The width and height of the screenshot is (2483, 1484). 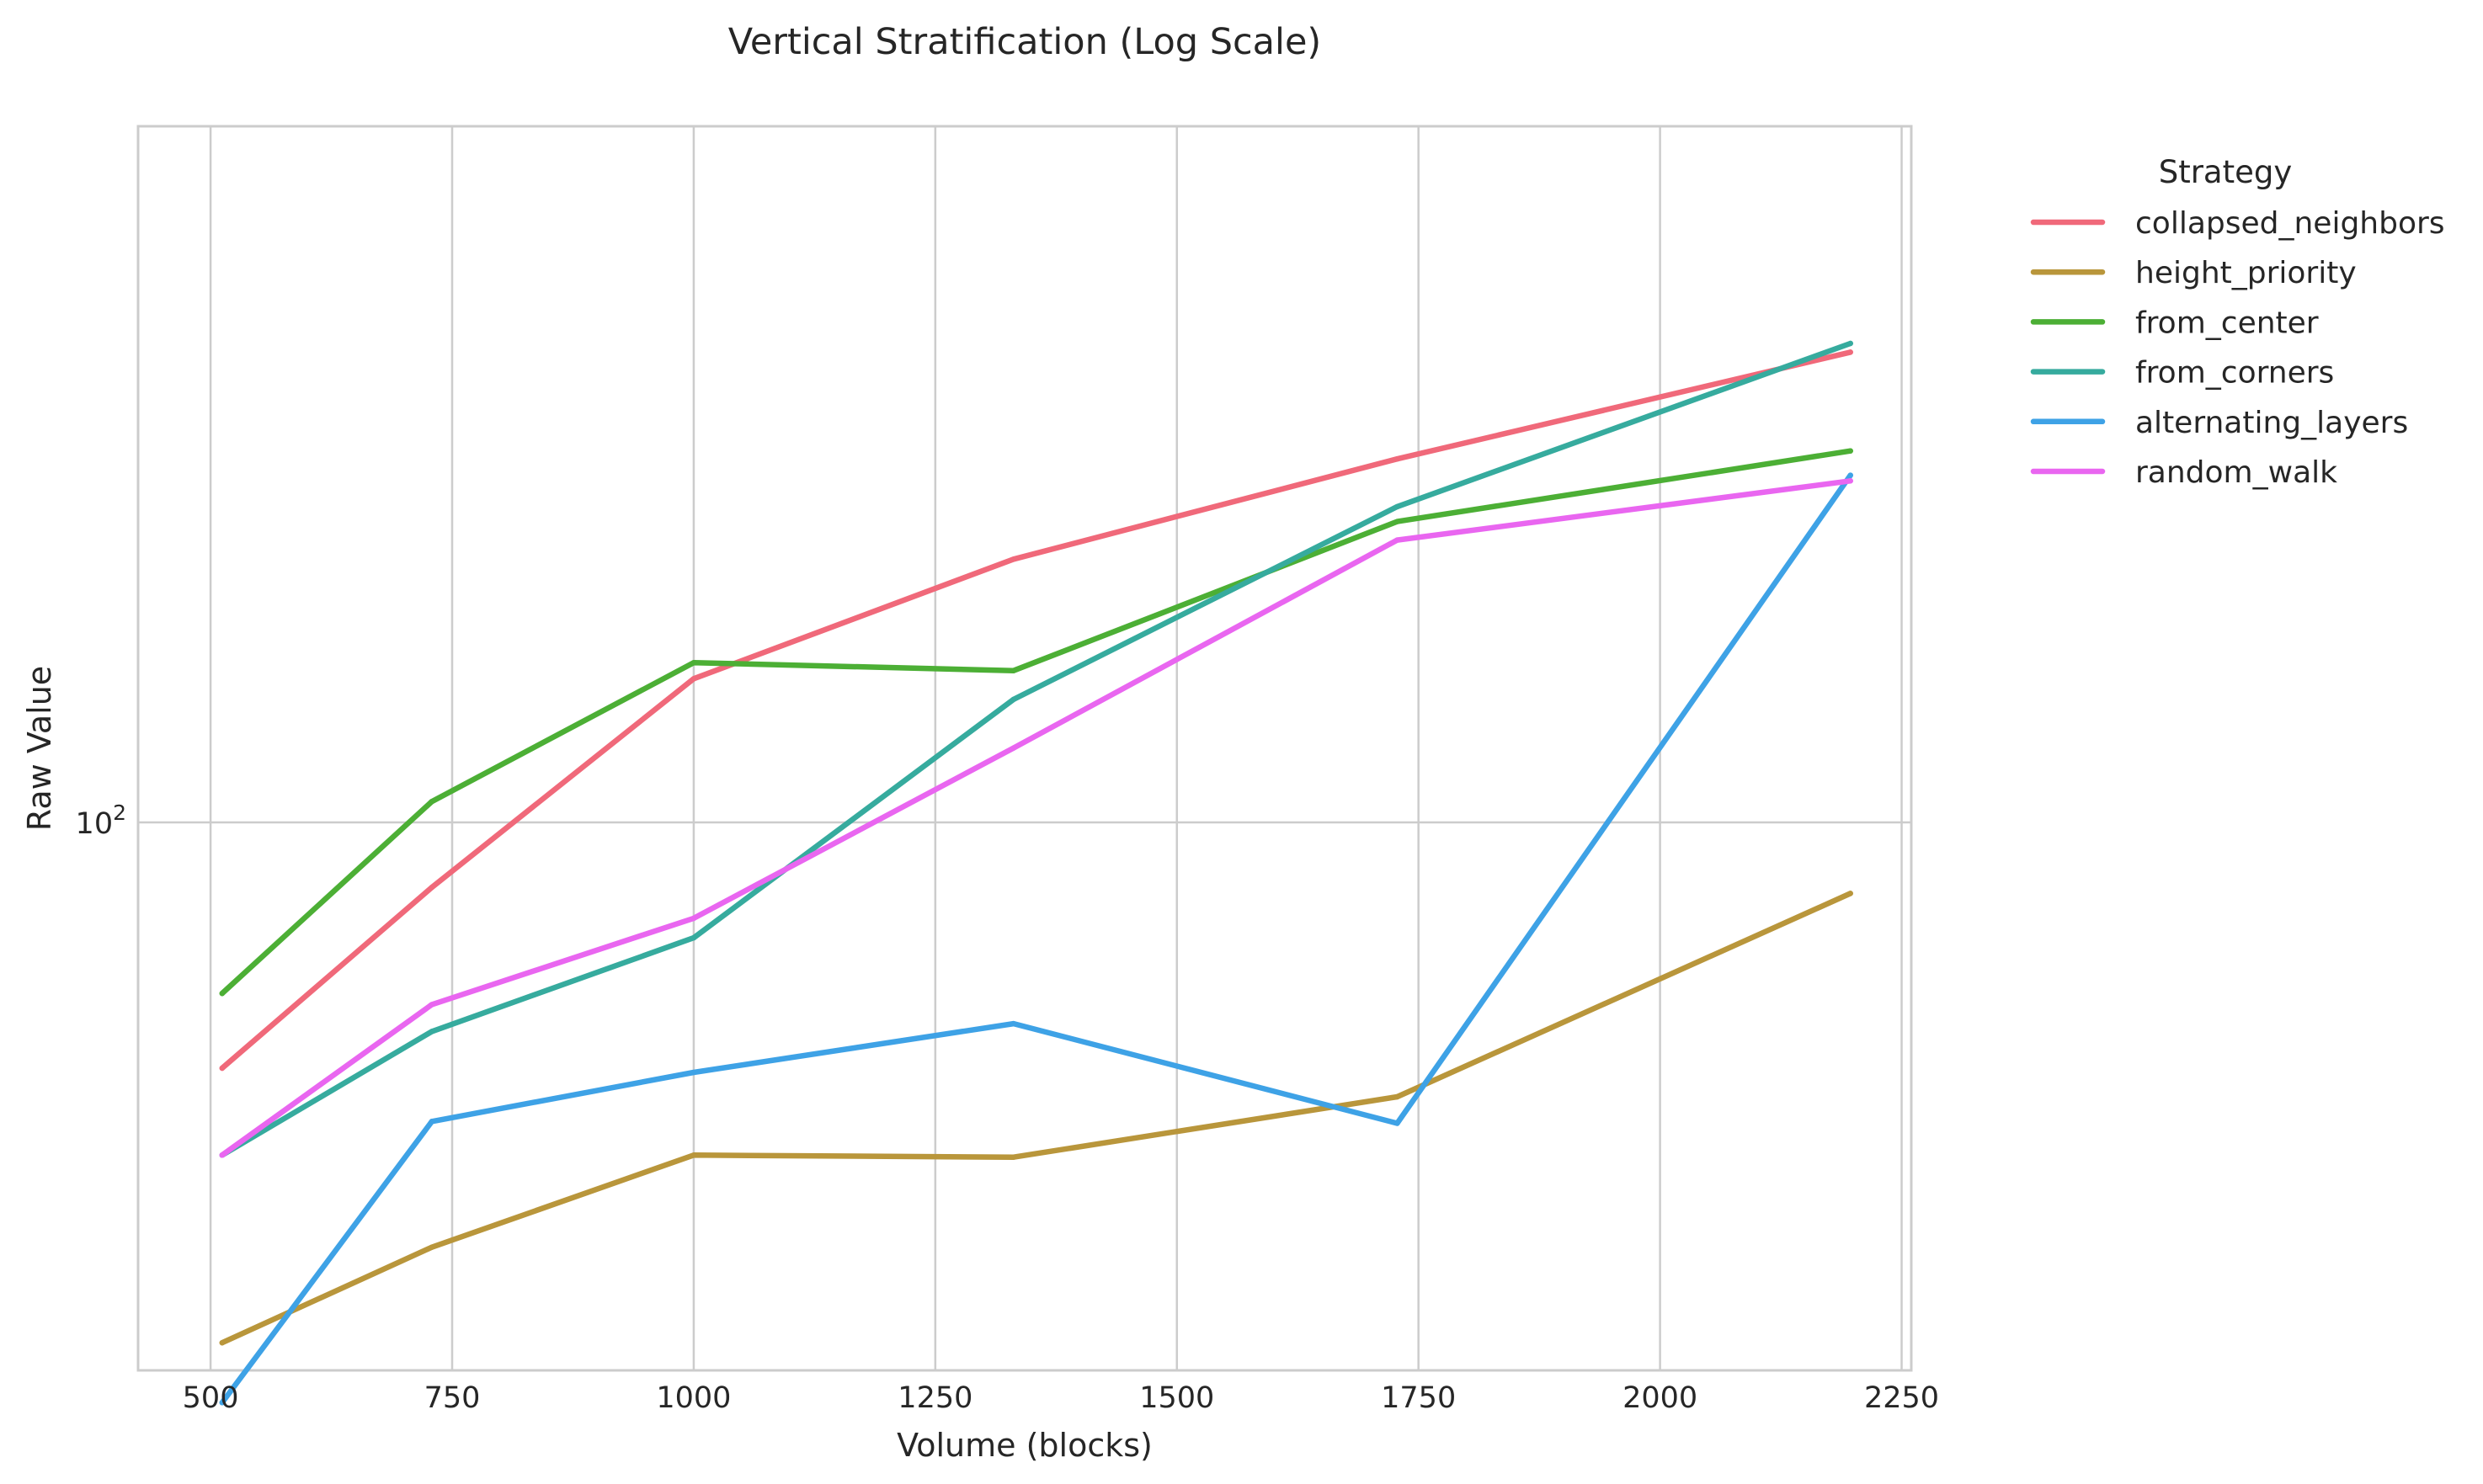 What do you see at coordinates (1419, 1398) in the screenshot?
I see `x-tick-label: 1750` at bounding box center [1419, 1398].